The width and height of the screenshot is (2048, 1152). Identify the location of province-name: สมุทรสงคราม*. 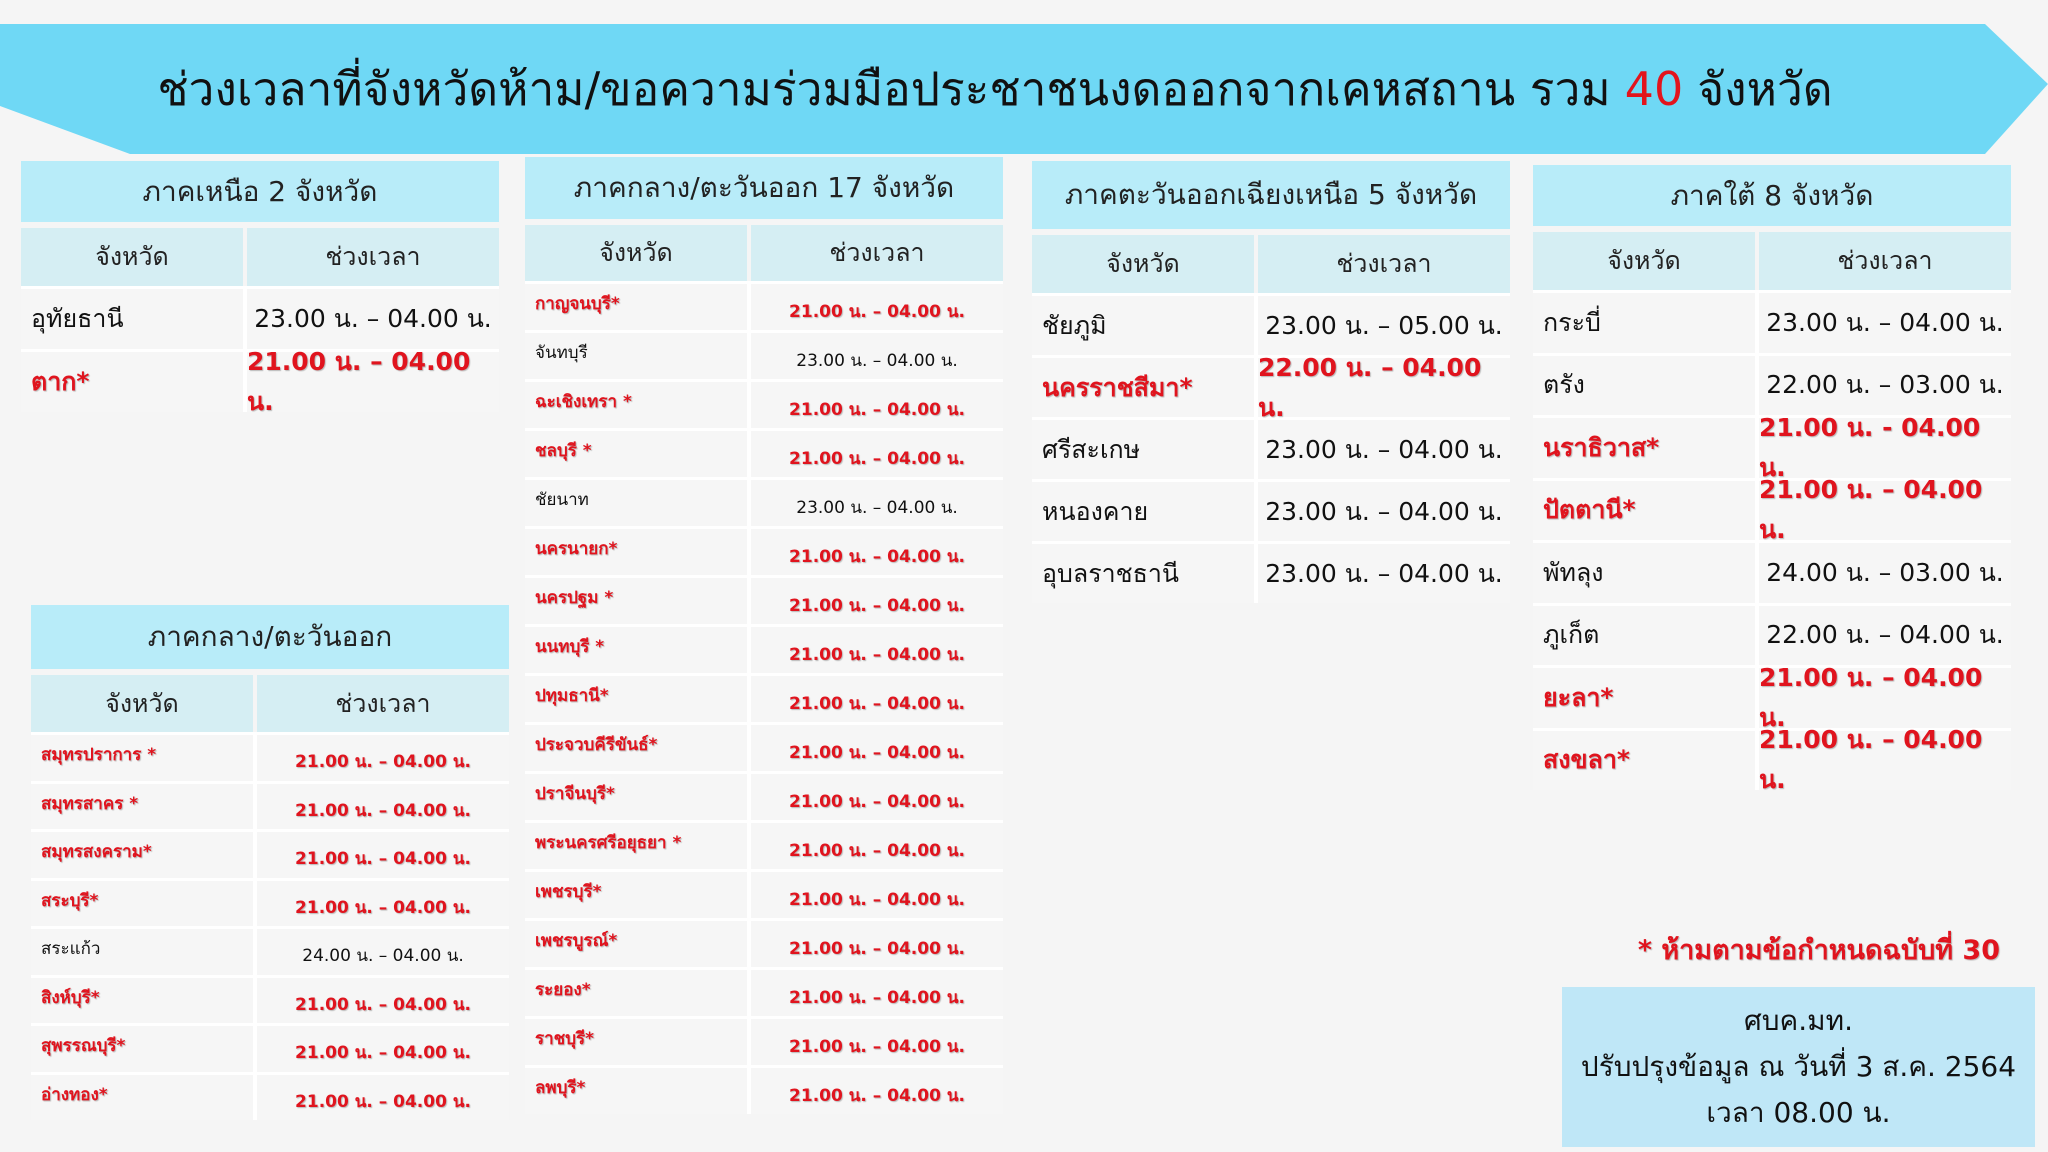
(96, 852).